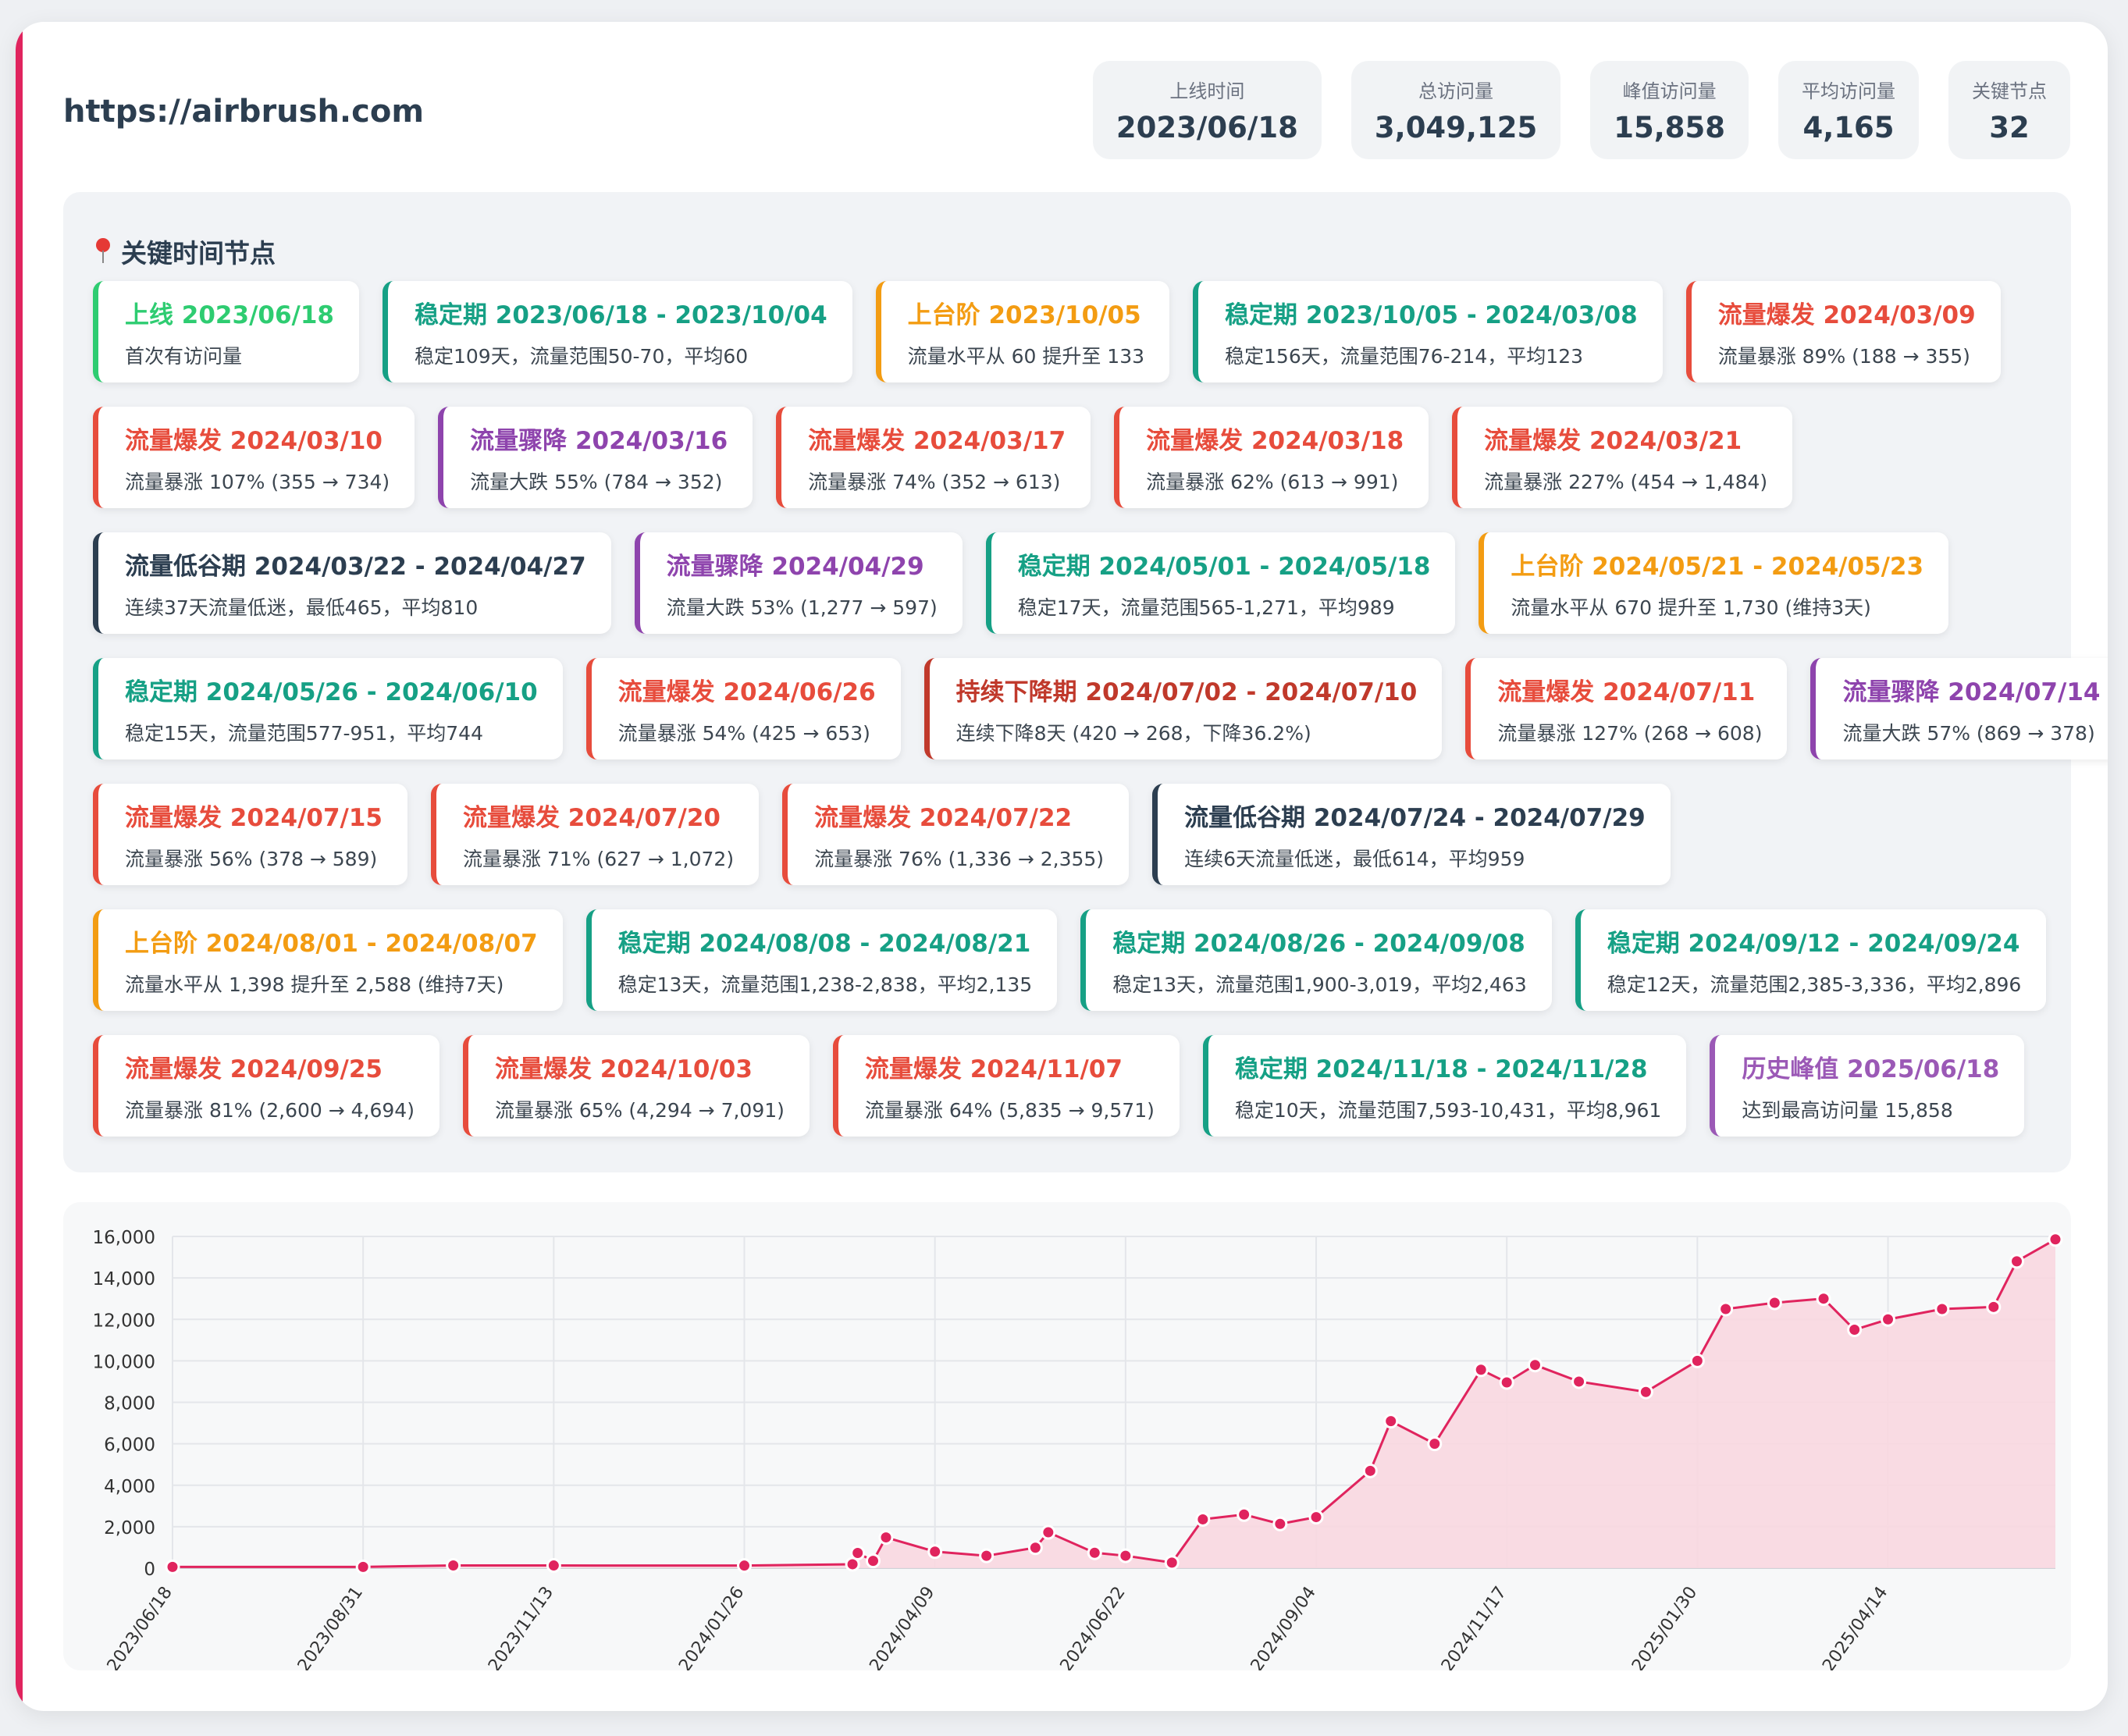 The height and width of the screenshot is (1736, 2128). Describe the element at coordinates (1275, 440) in the screenshot. I see `event-title: 流量爆发 2024/03/18` at that location.